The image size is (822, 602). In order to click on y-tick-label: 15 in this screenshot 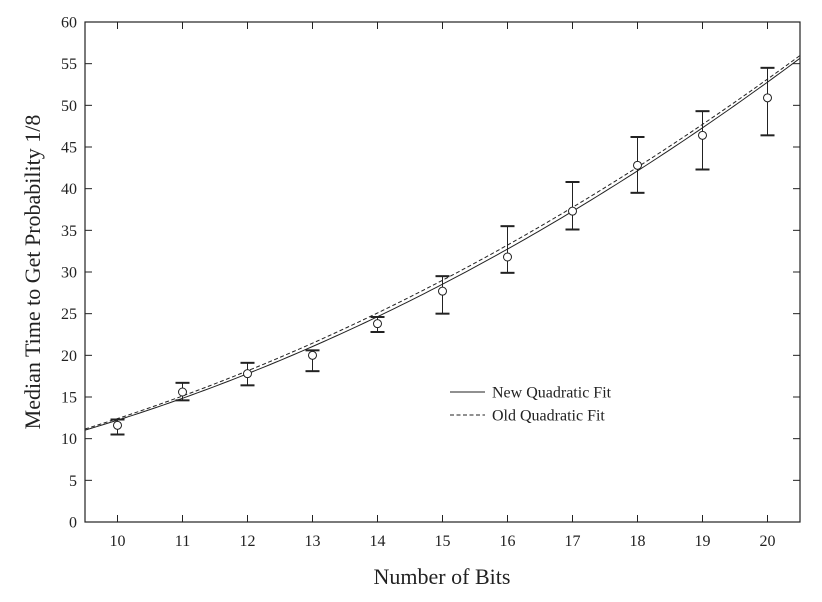, I will do `click(69, 398)`.